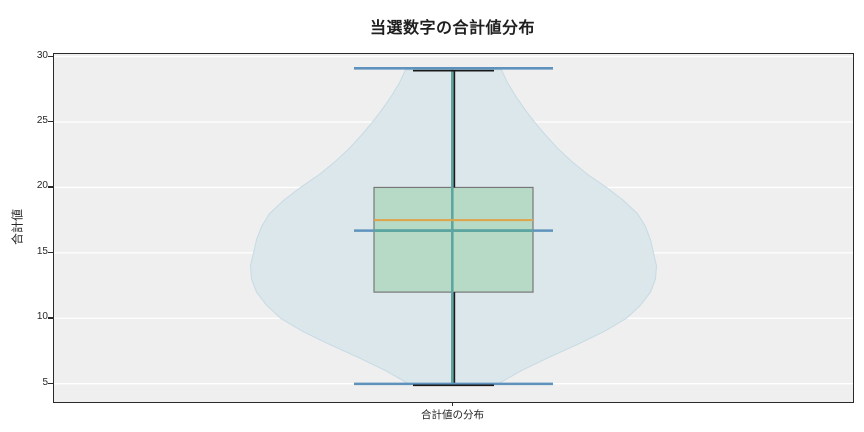 This screenshot has height=432, width=864. Describe the element at coordinates (452, 415) in the screenshot. I see `x-tick-label: 合計値の分布` at that location.